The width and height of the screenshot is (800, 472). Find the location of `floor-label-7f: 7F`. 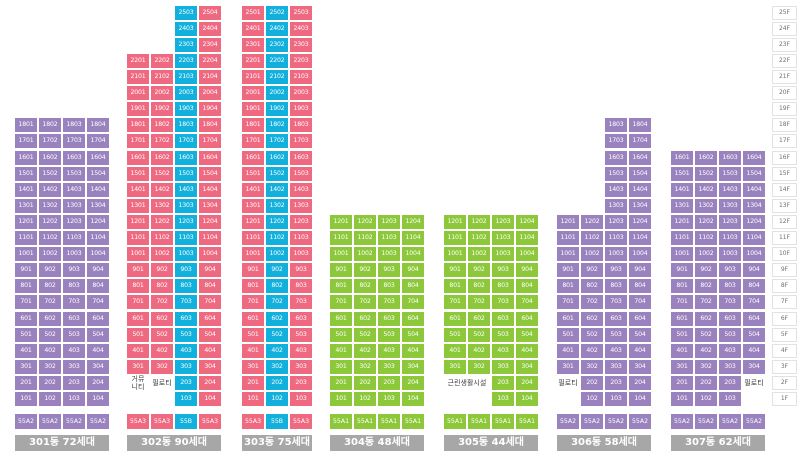

floor-label-7f: 7F is located at coordinates (784, 302).